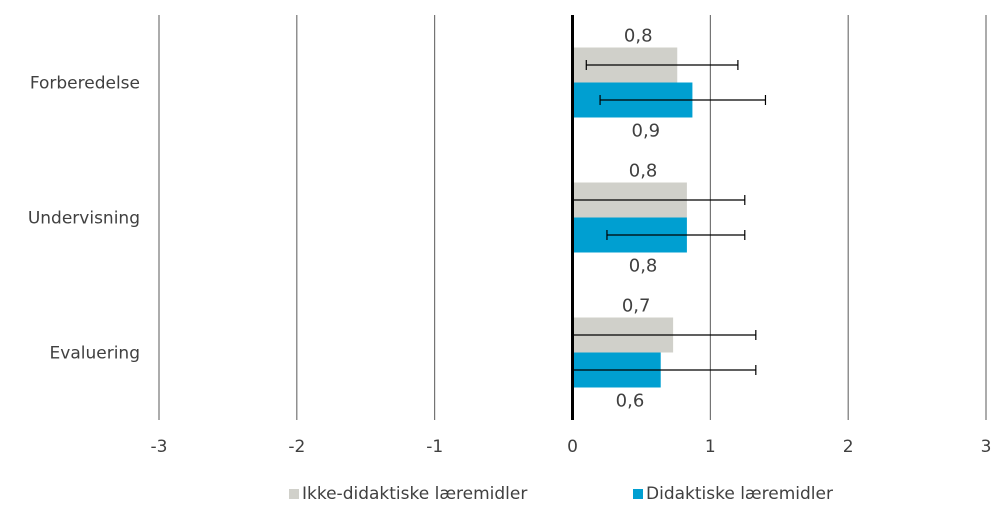  Describe the element at coordinates (434, 447) in the screenshot. I see `x-tick-label: -1` at that location.